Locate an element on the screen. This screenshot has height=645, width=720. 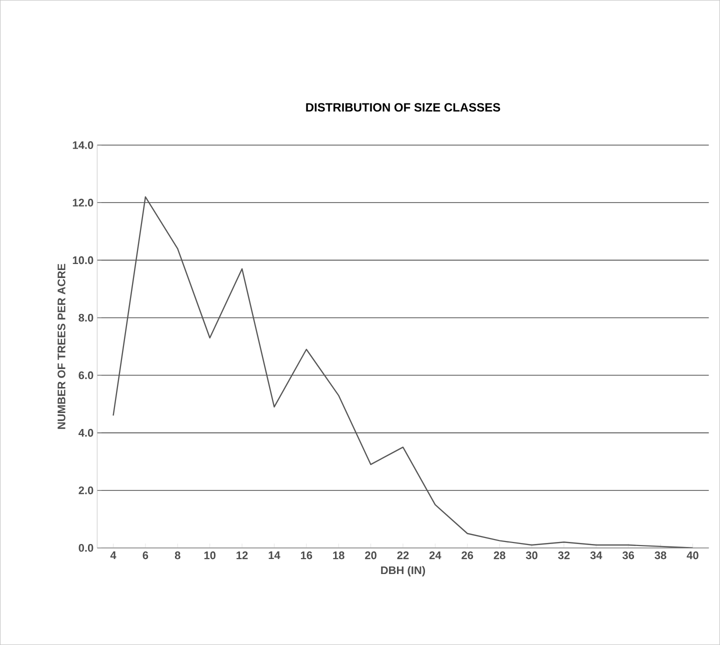
x-tick-label: 34 is located at coordinates (596, 555).